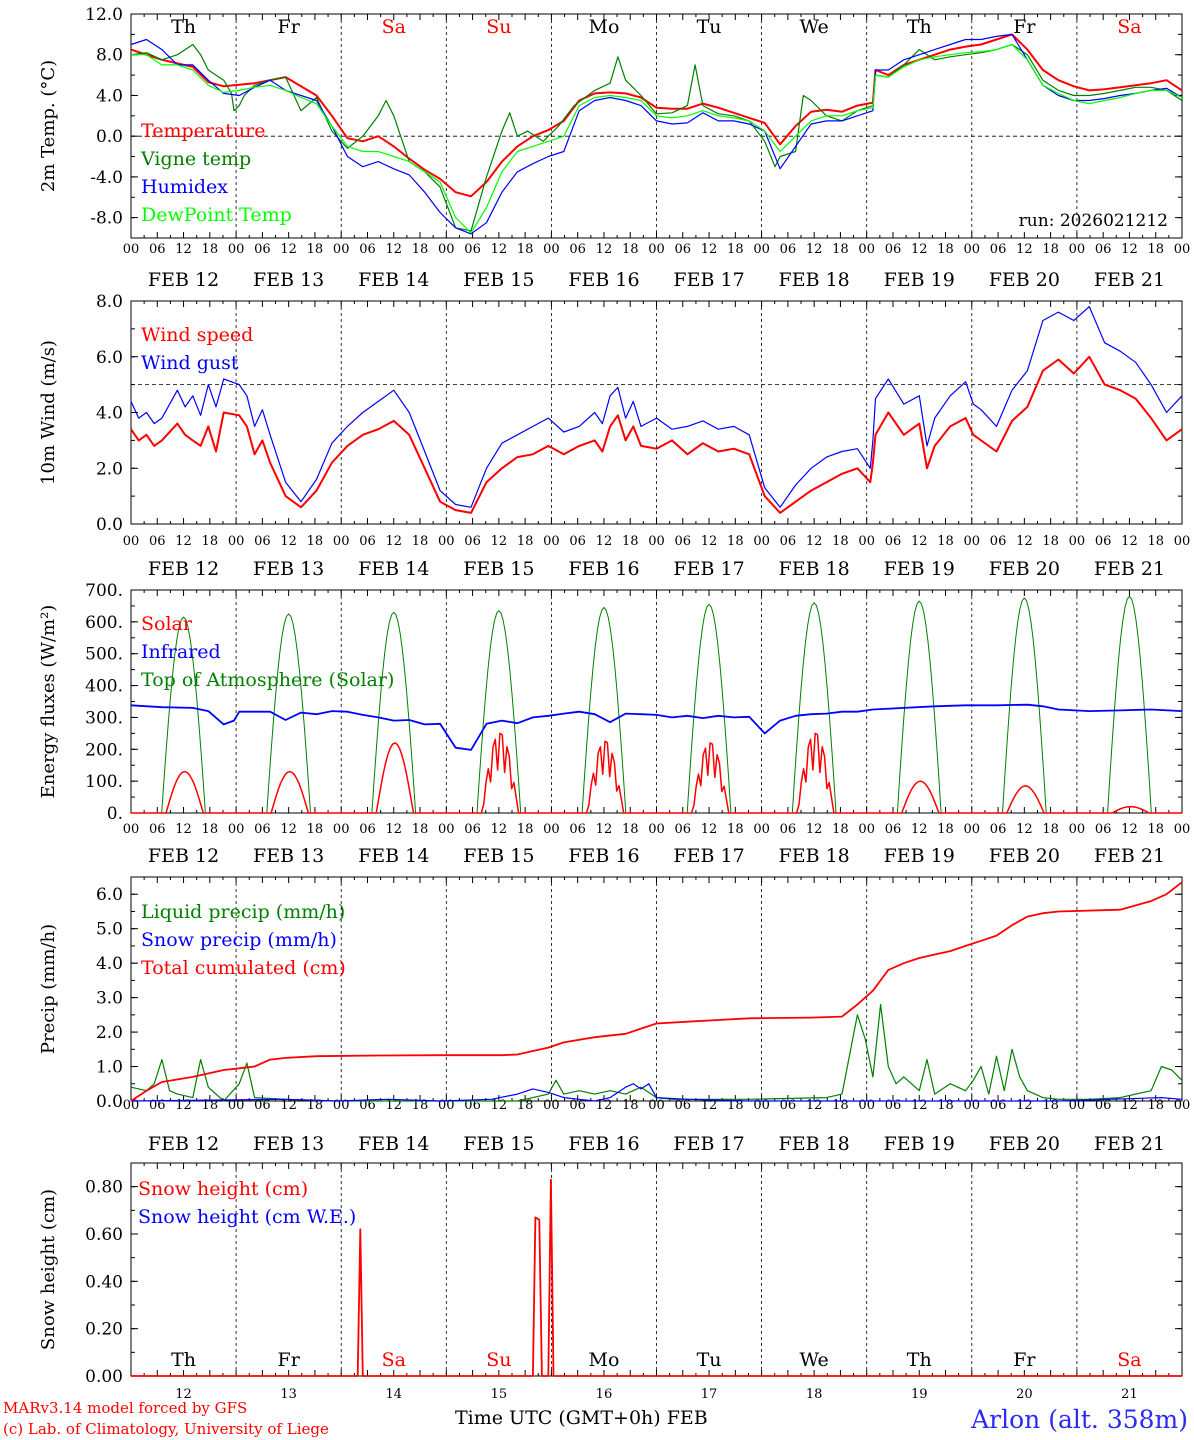  What do you see at coordinates (1129, 1394) in the screenshot?
I see `day-number: 21` at bounding box center [1129, 1394].